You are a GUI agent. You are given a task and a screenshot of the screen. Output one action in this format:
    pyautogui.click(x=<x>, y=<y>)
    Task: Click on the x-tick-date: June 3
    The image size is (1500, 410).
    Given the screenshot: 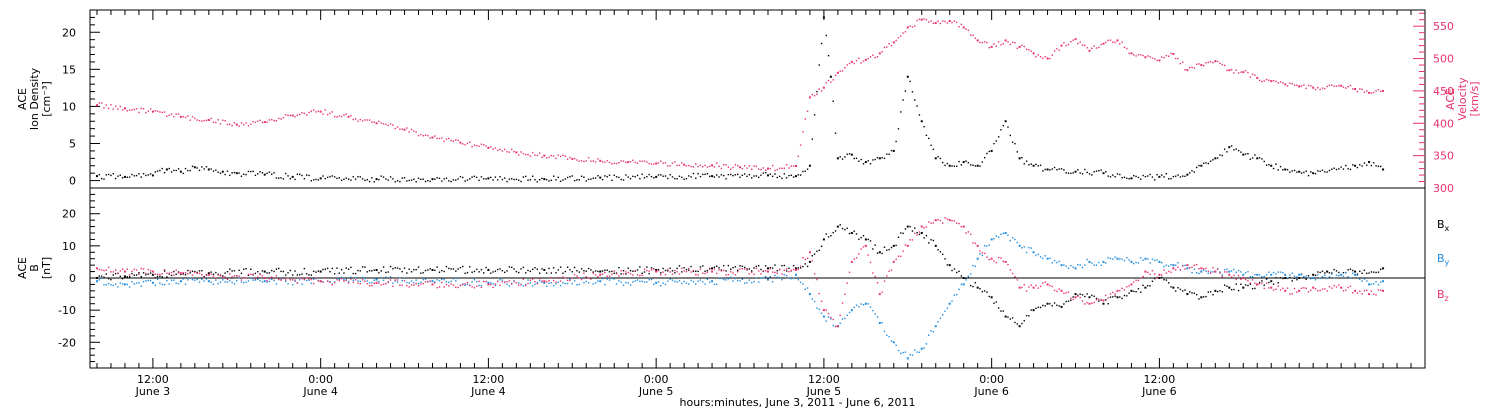 What is the action you would take?
    pyautogui.click(x=152, y=391)
    